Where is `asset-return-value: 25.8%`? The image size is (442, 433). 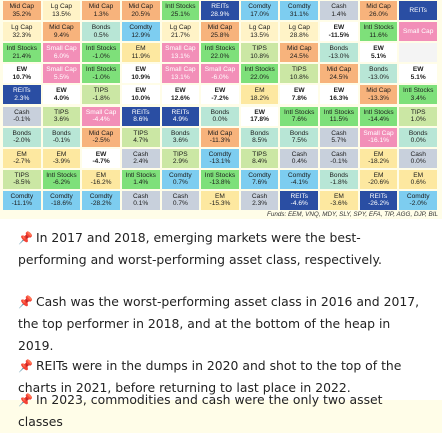 asset-return-value: 25.8% is located at coordinates (220, 35).